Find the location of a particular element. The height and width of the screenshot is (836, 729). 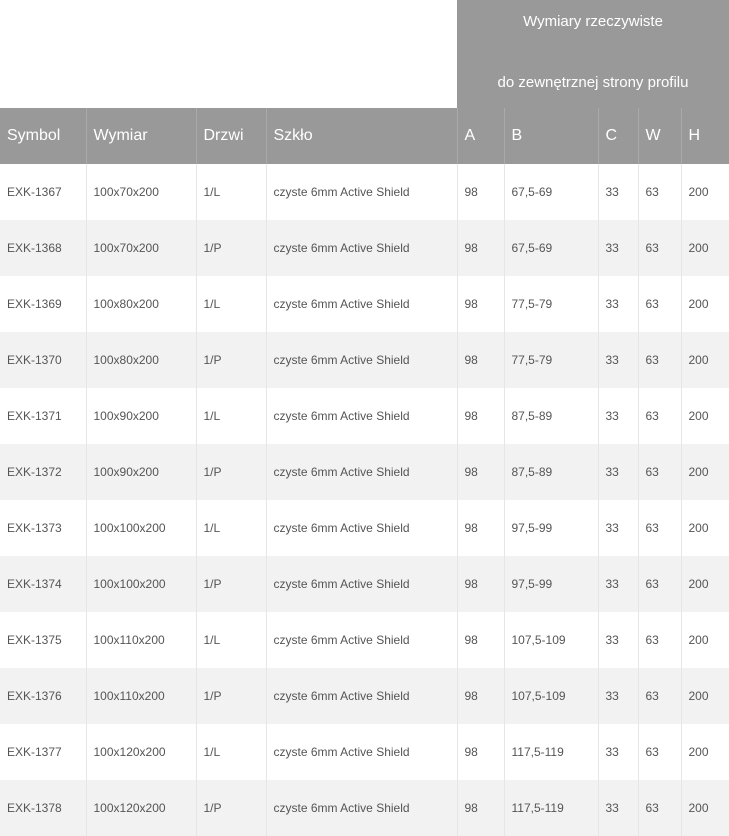

cell-symbol: EXK-1372 is located at coordinates (43, 472).